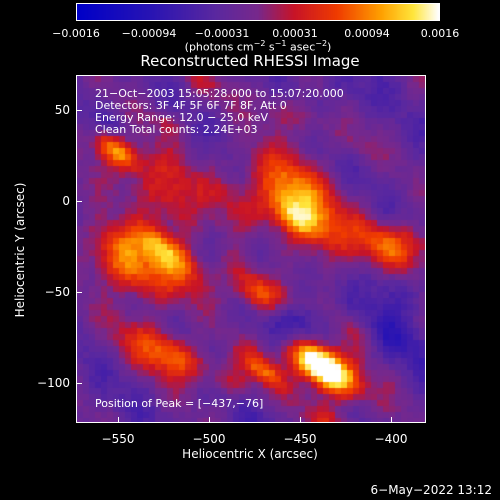 Image resolution: width=500 pixels, height=500 pixels. Describe the element at coordinates (219, 93) in the screenshot. I see `annotation-time: 21−Oct−2003 15:05:28.000 to 15:07:20.000` at that location.